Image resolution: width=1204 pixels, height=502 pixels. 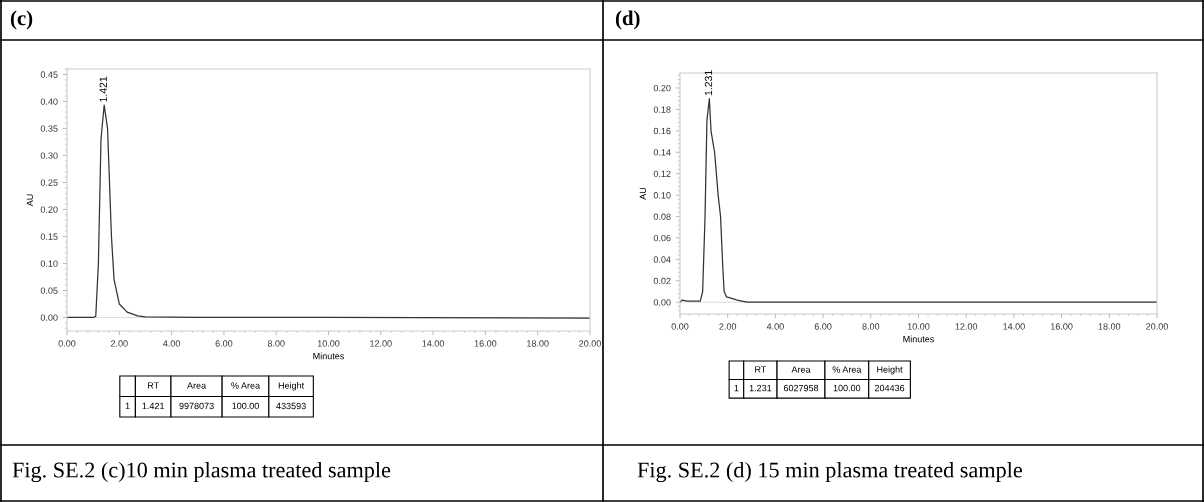 I want to click on annotation: 1.421, so click(x=103, y=89).